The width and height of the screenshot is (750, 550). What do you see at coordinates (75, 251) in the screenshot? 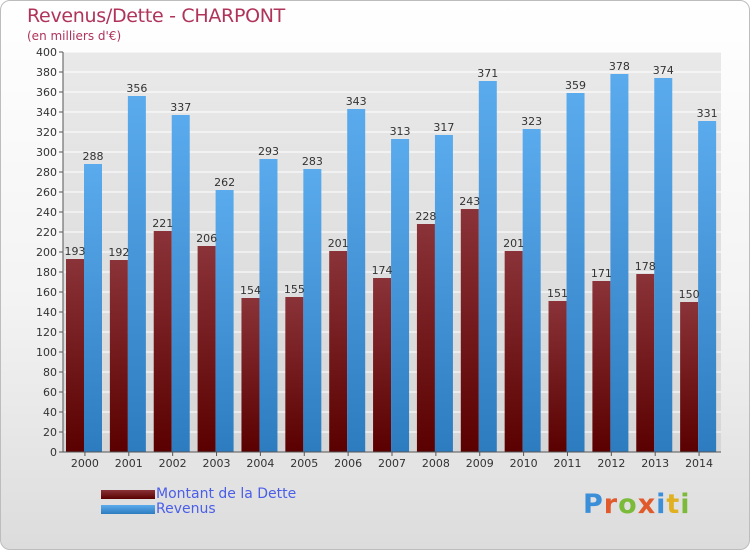
I see `data-label: 193` at bounding box center [75, 251].